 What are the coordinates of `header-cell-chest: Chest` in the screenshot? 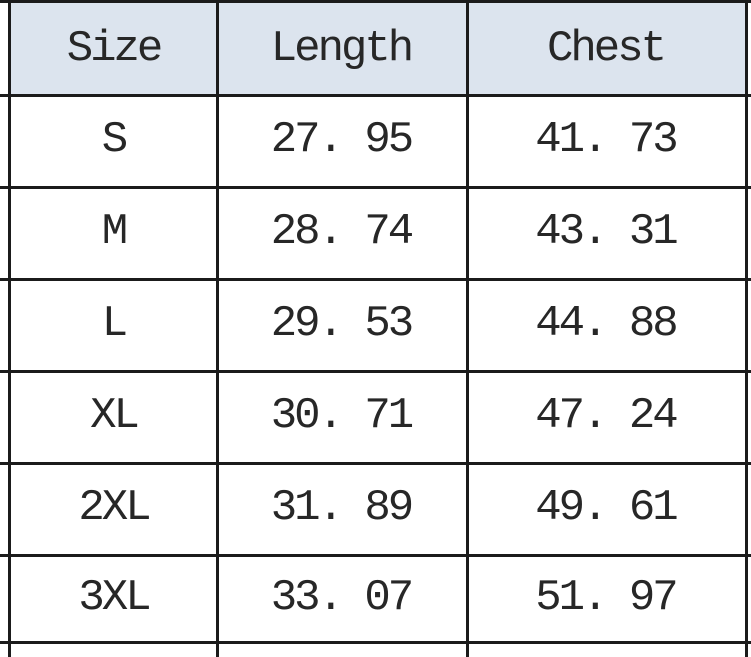 It's located at (605, 48).